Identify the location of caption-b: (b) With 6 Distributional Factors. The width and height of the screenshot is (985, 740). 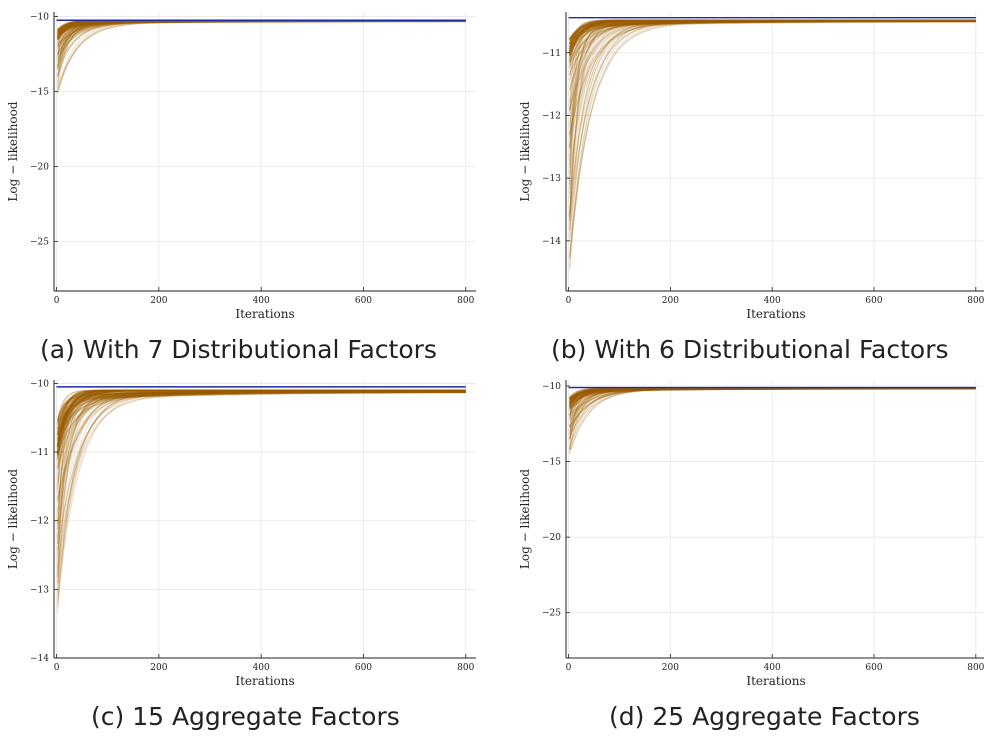
(750, 349).